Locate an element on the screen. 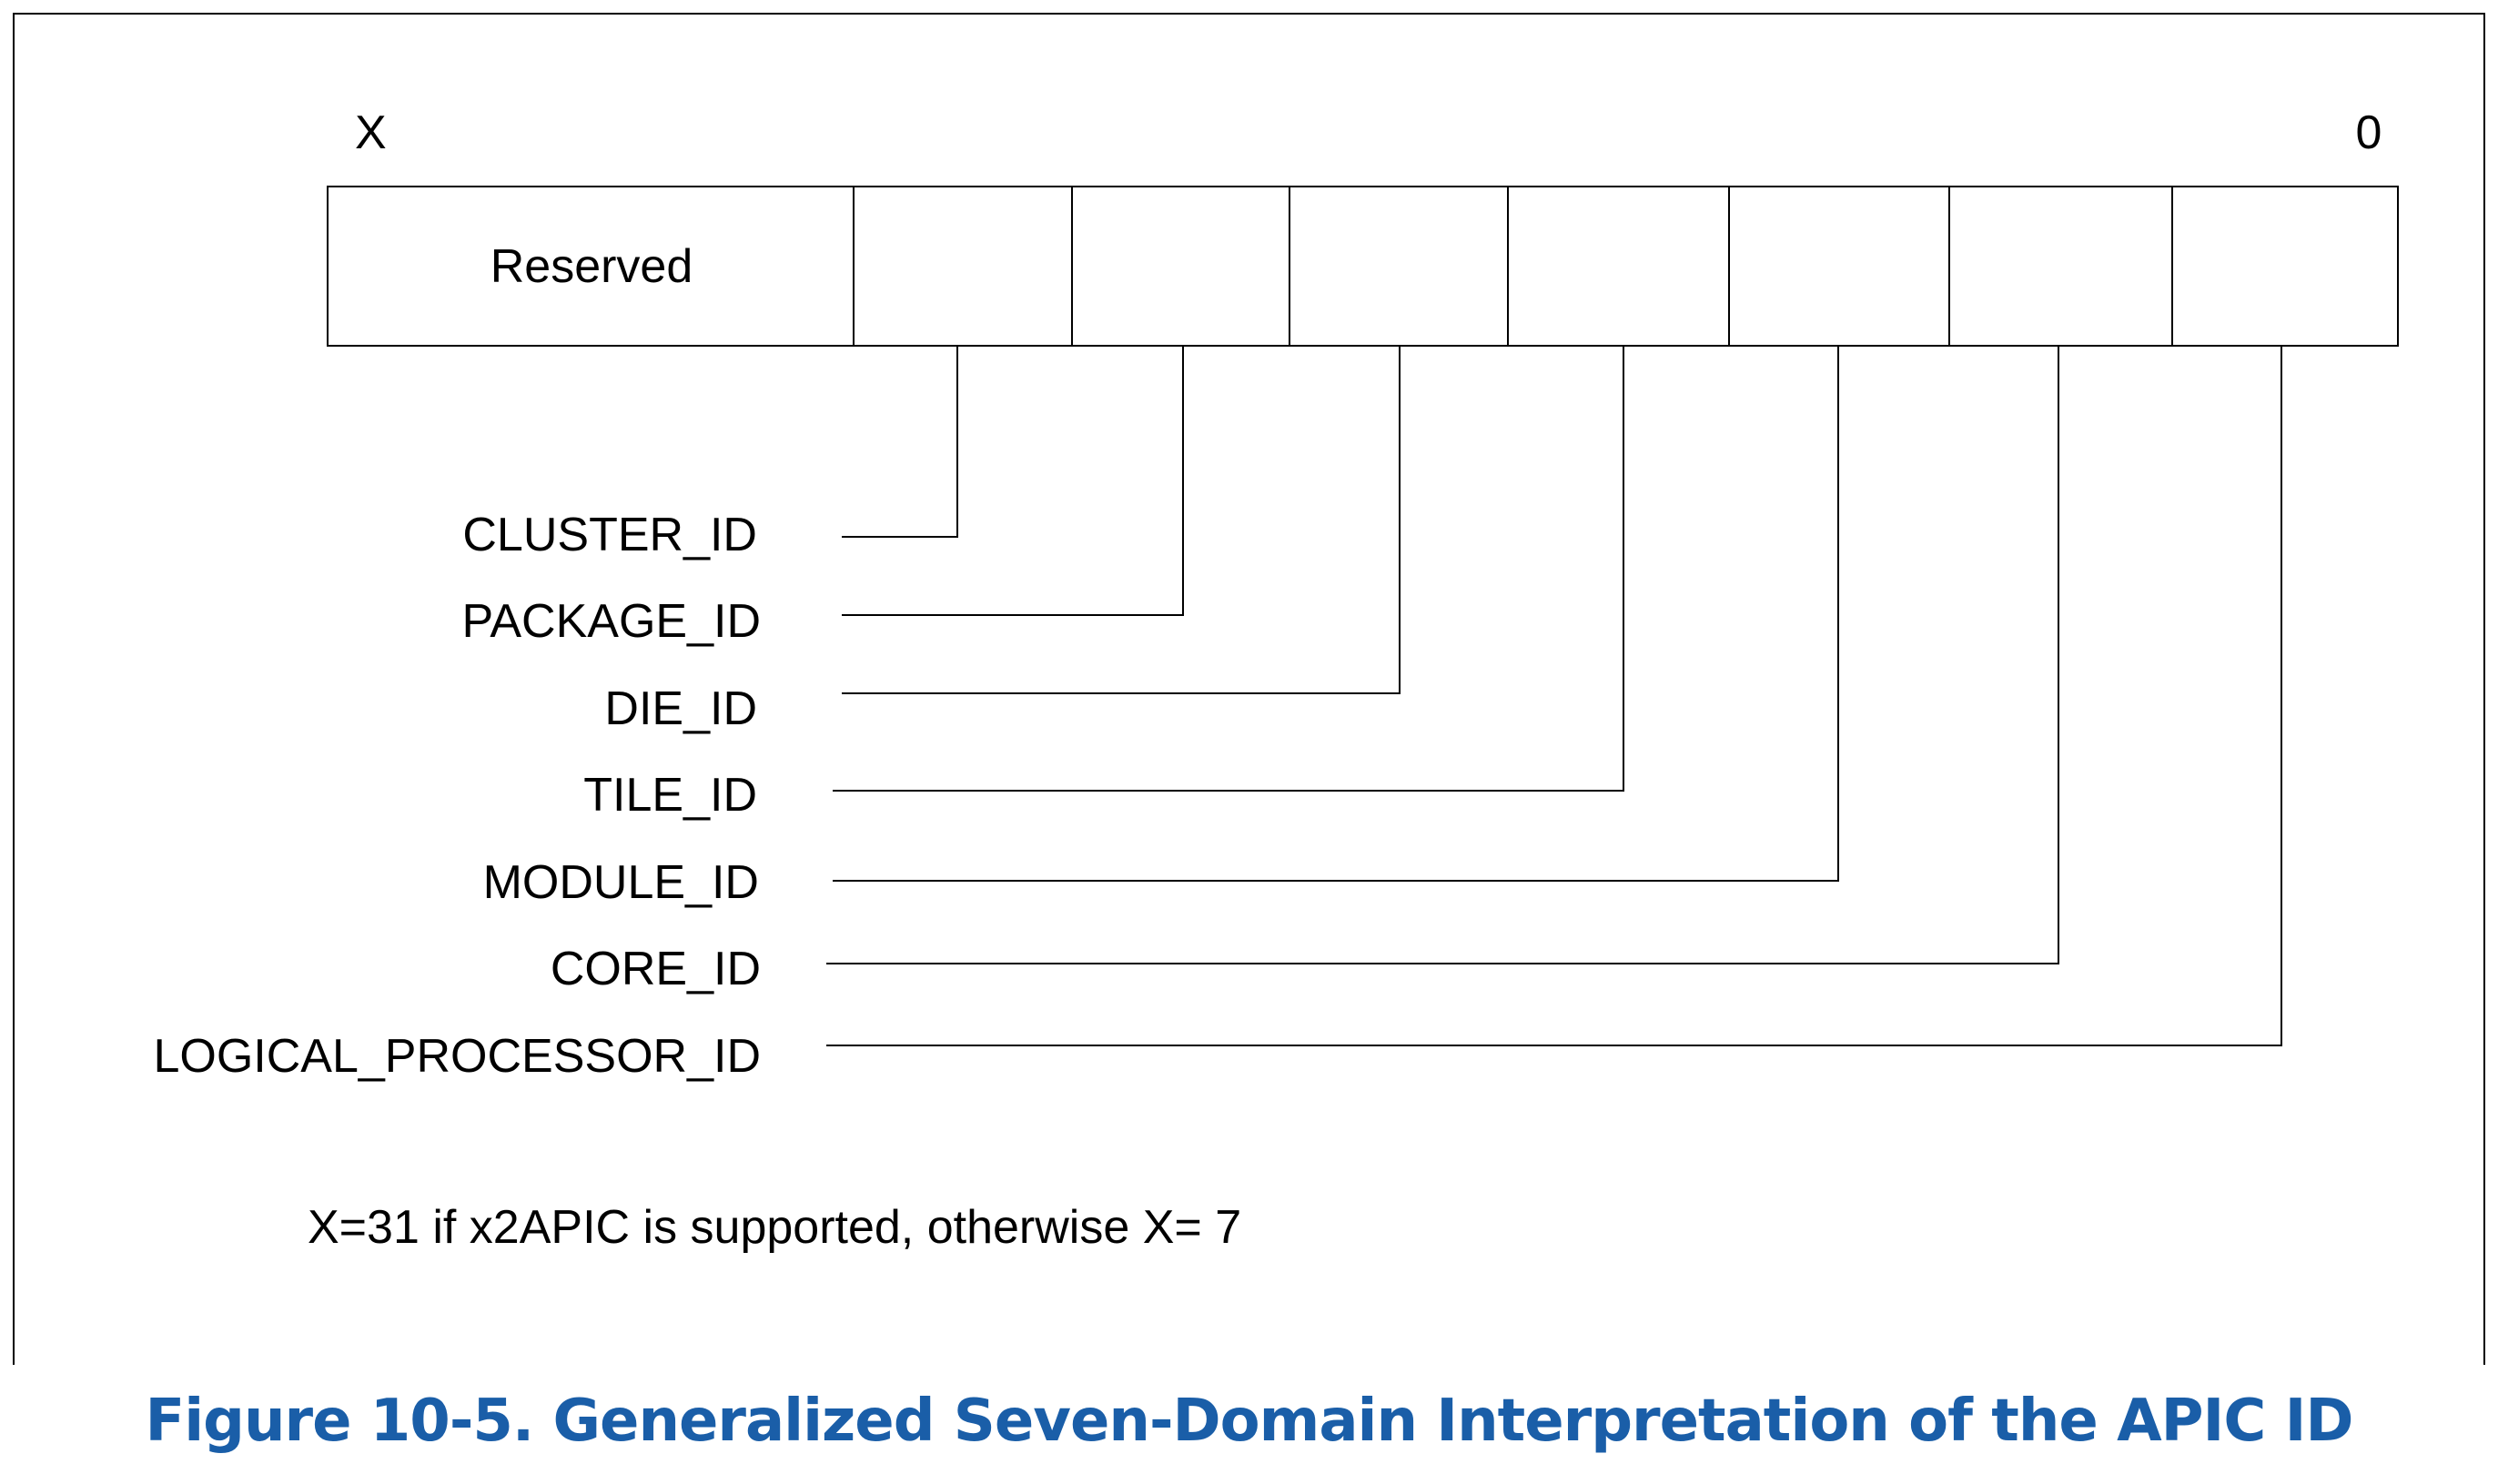 Image resolution: width=2498 pixels, height=1484 pixels. field-label-package-id: PACKAGE_ID is located at coordinates (611, 621).